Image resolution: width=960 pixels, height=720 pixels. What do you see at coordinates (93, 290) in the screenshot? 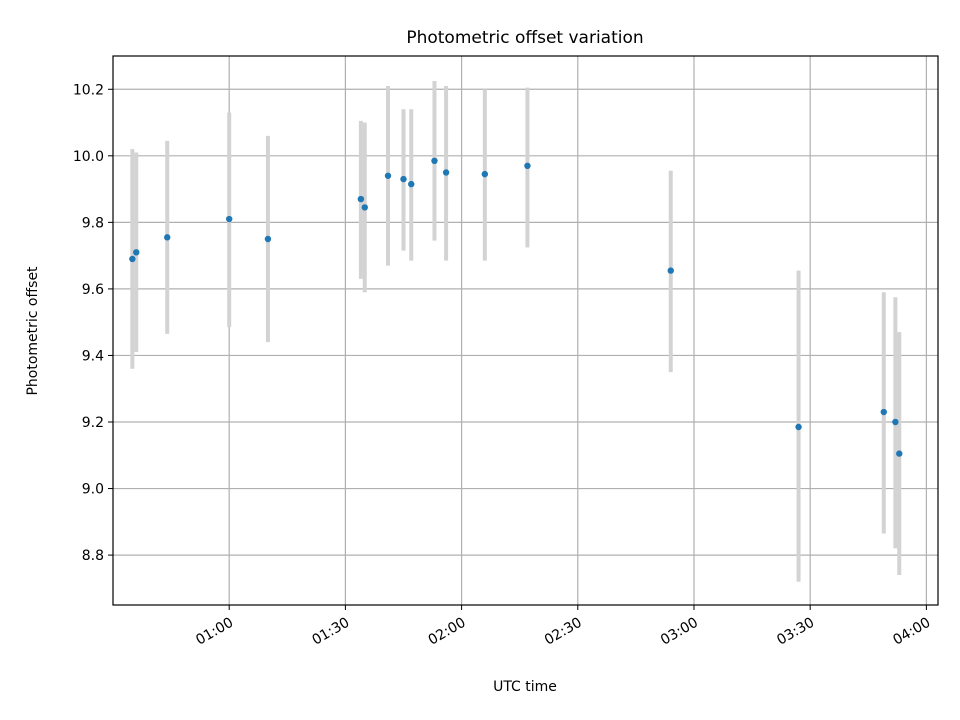
I see `y-tick-label: 9.6` at bounding box center [93, 290].